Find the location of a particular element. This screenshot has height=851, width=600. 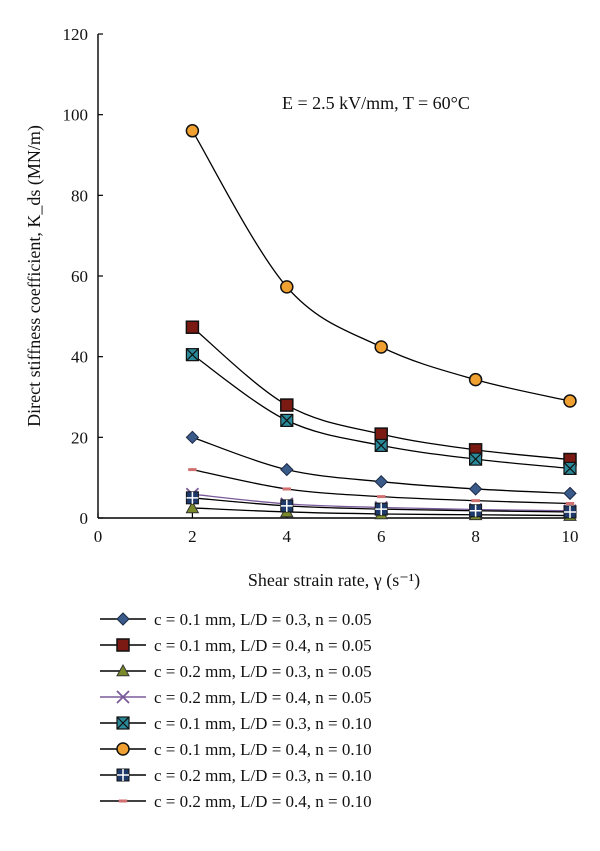

legend-label: c = 0.1 mm, L/D = 0.4, n = 0.10 is located at coordinates (263, 749).